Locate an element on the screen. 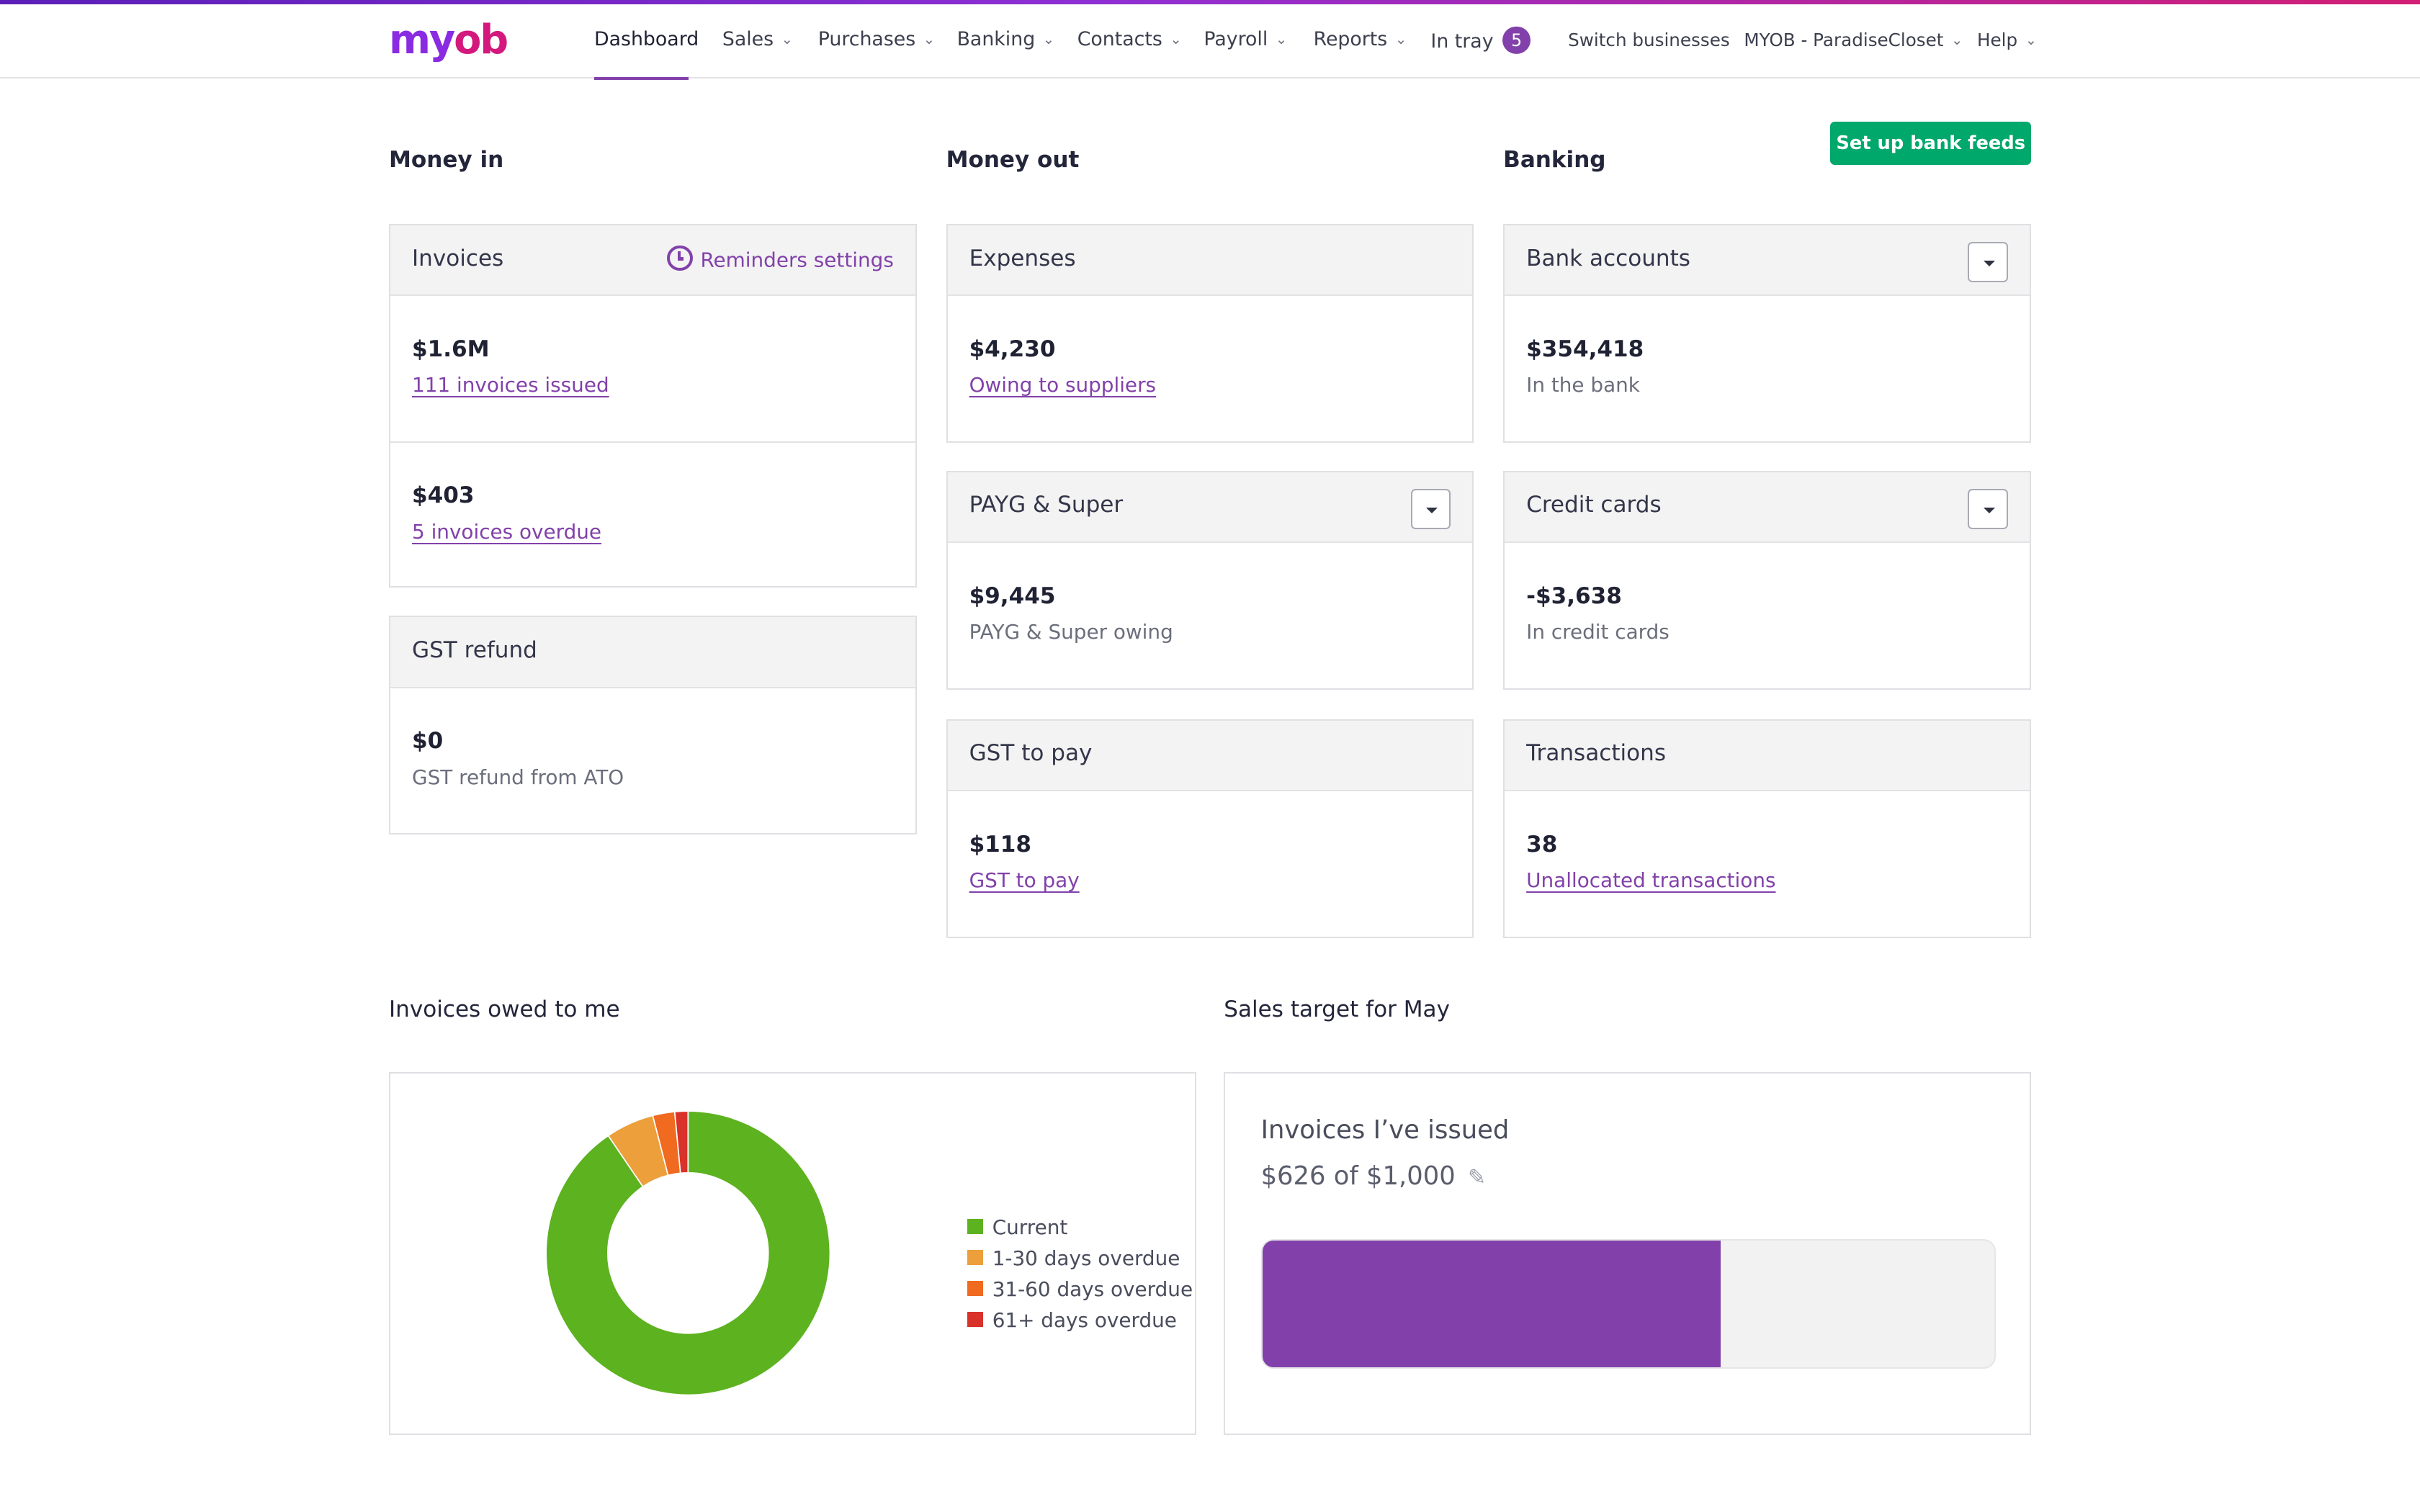  bank-balance-amount: $354,418 is located at coordinates (1585, 349).